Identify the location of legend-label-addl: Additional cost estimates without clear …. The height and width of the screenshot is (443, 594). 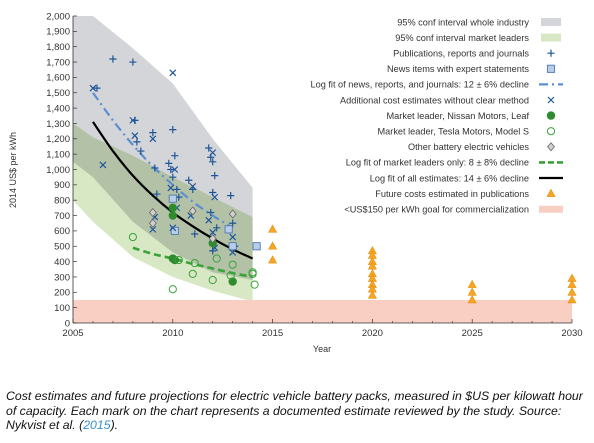
(434, 100).